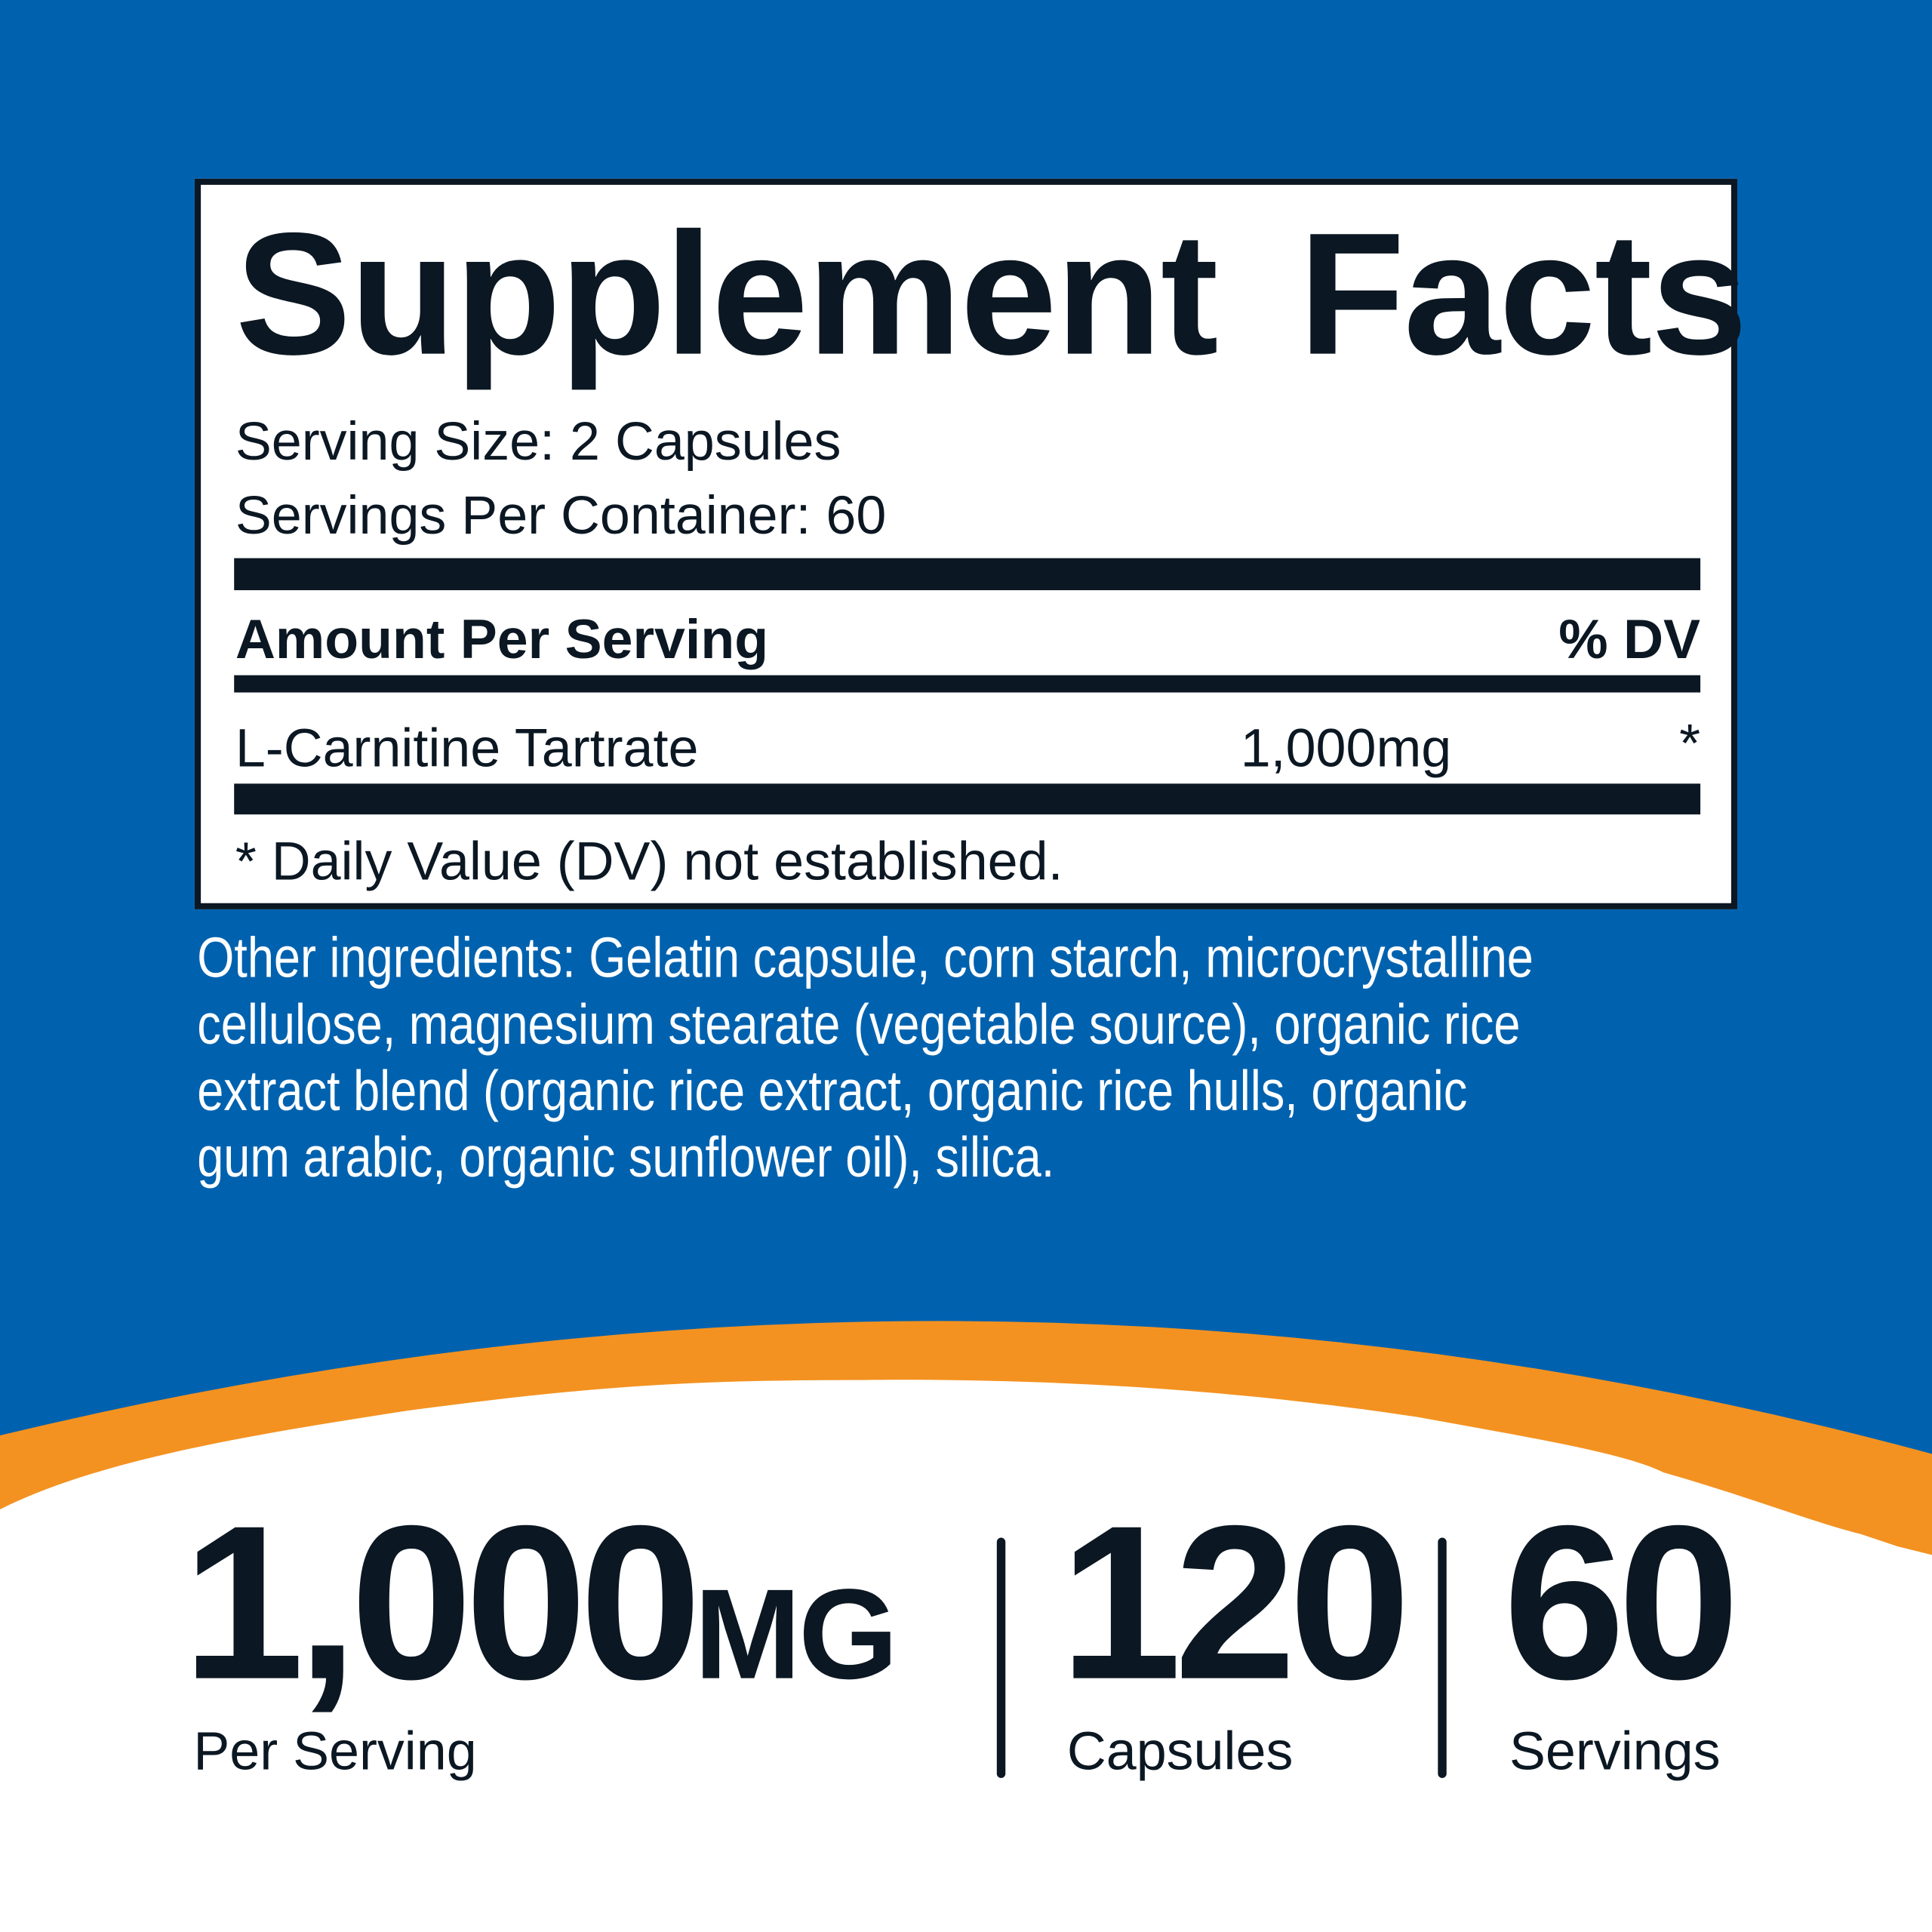 Image resolution: width=1932 pixels, height=1932 pixels. I want to click on dv-footnote: * Daily Value (DV) not established., so click(649, 862).